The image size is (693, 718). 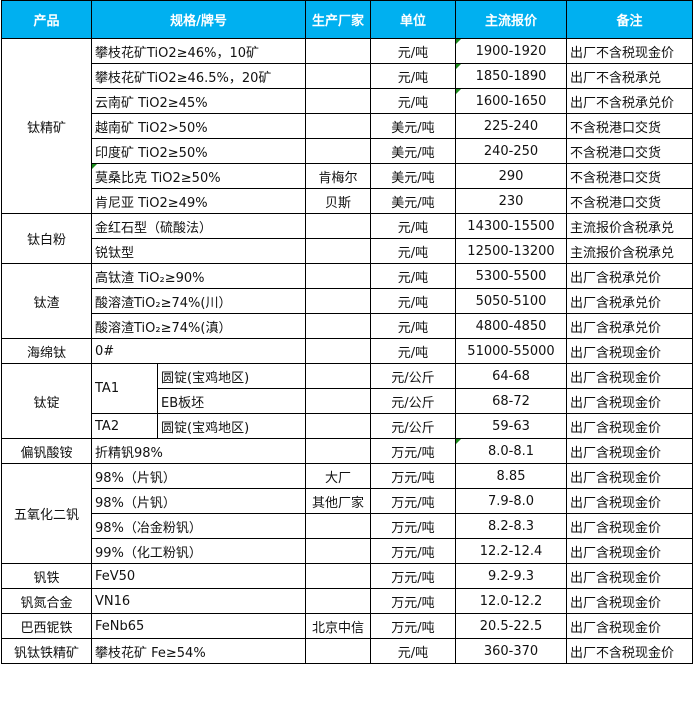 What do you see at coordinates (46, 401) in the screenshot?
I see `product-cell: 钛锭` at bounding box center [46, 401].